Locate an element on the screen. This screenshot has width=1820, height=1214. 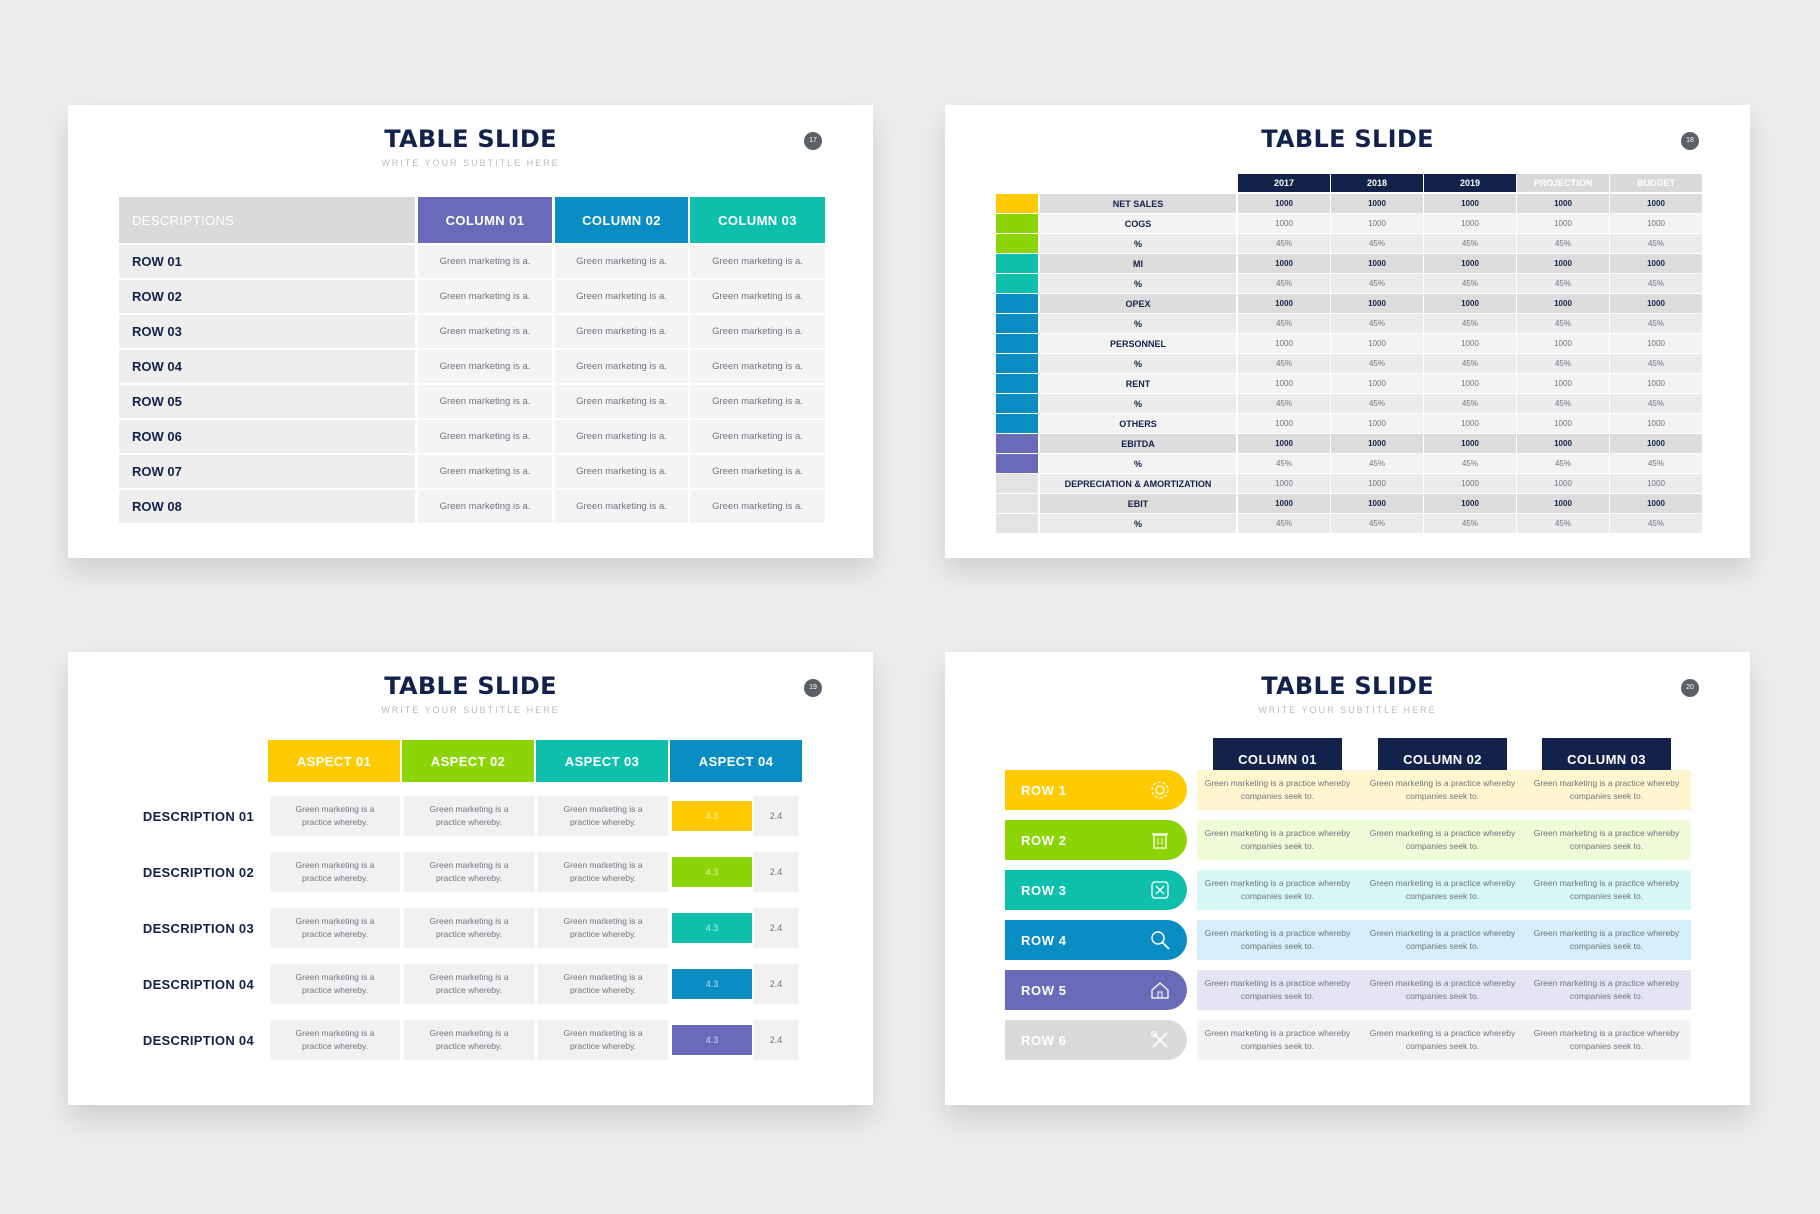
slide-title: TABLE SLIDE is located at coordinates (1347, 686).